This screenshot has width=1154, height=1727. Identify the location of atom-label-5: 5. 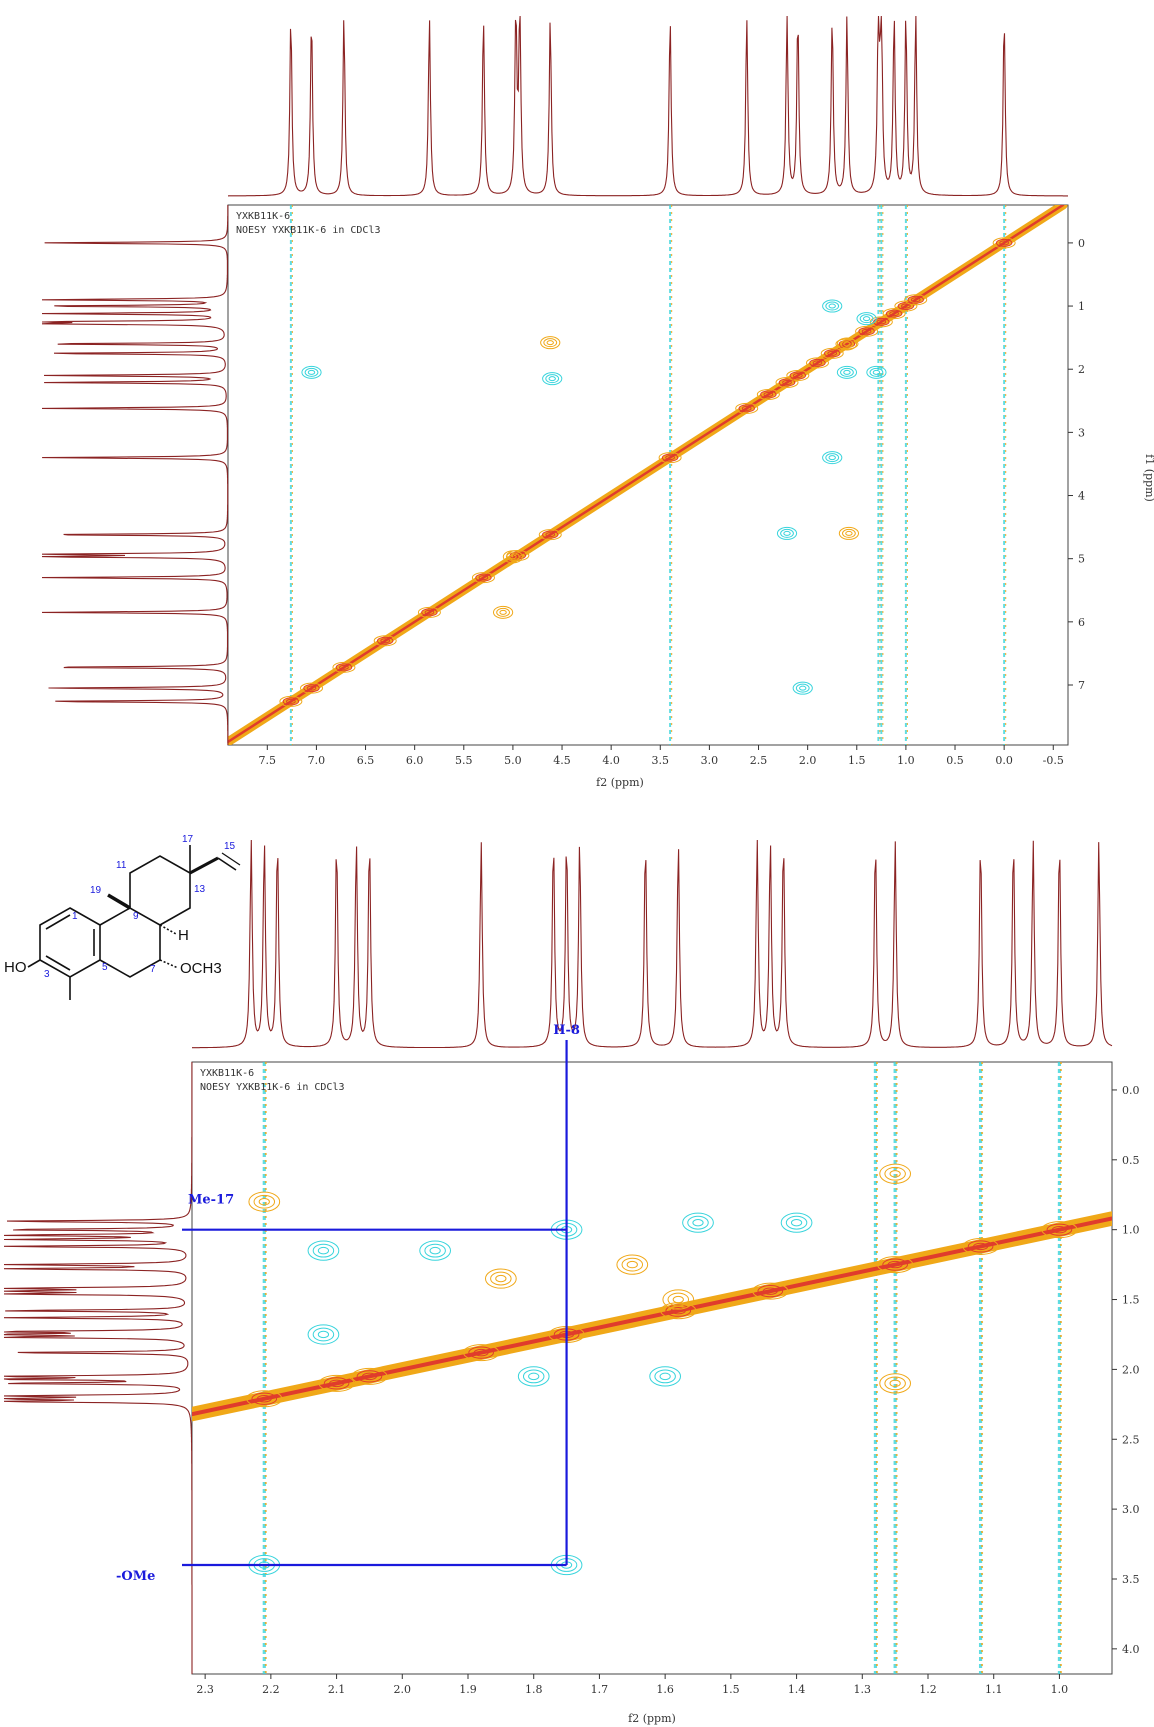
(105, 967).